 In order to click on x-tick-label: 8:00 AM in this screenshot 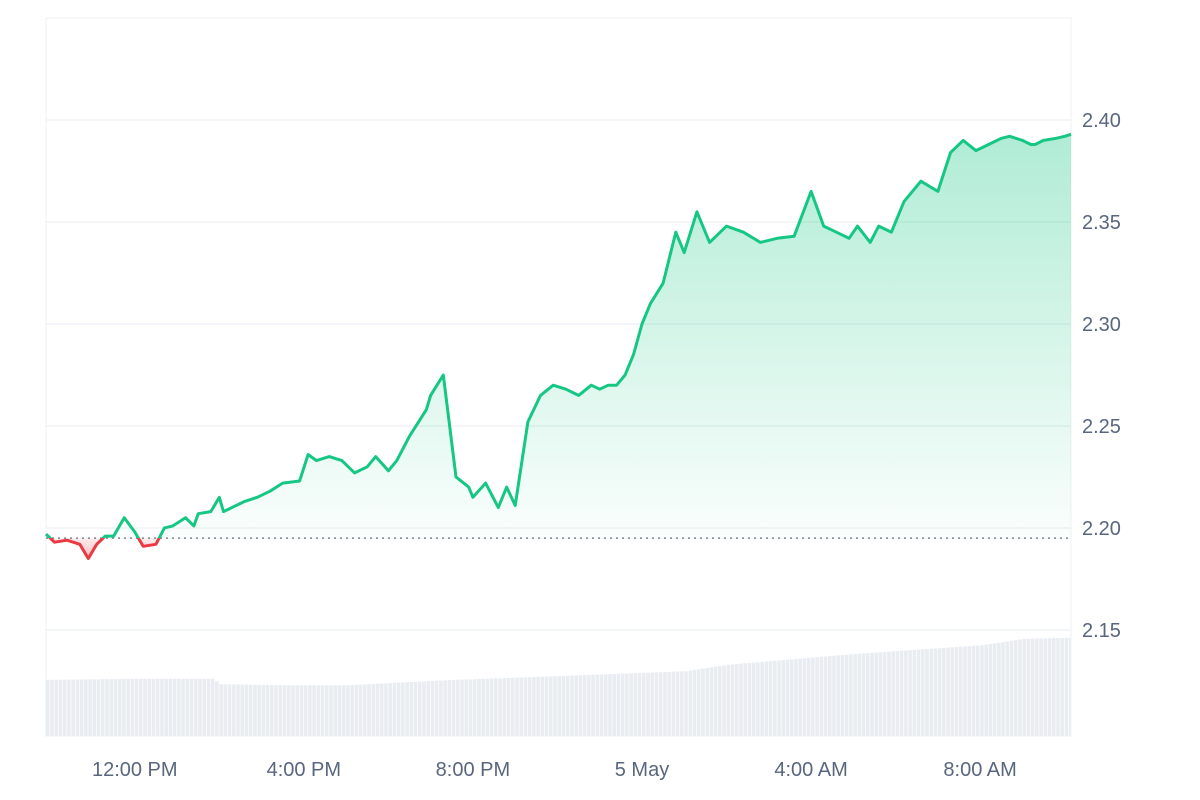, I will do `click(979, 770)`.